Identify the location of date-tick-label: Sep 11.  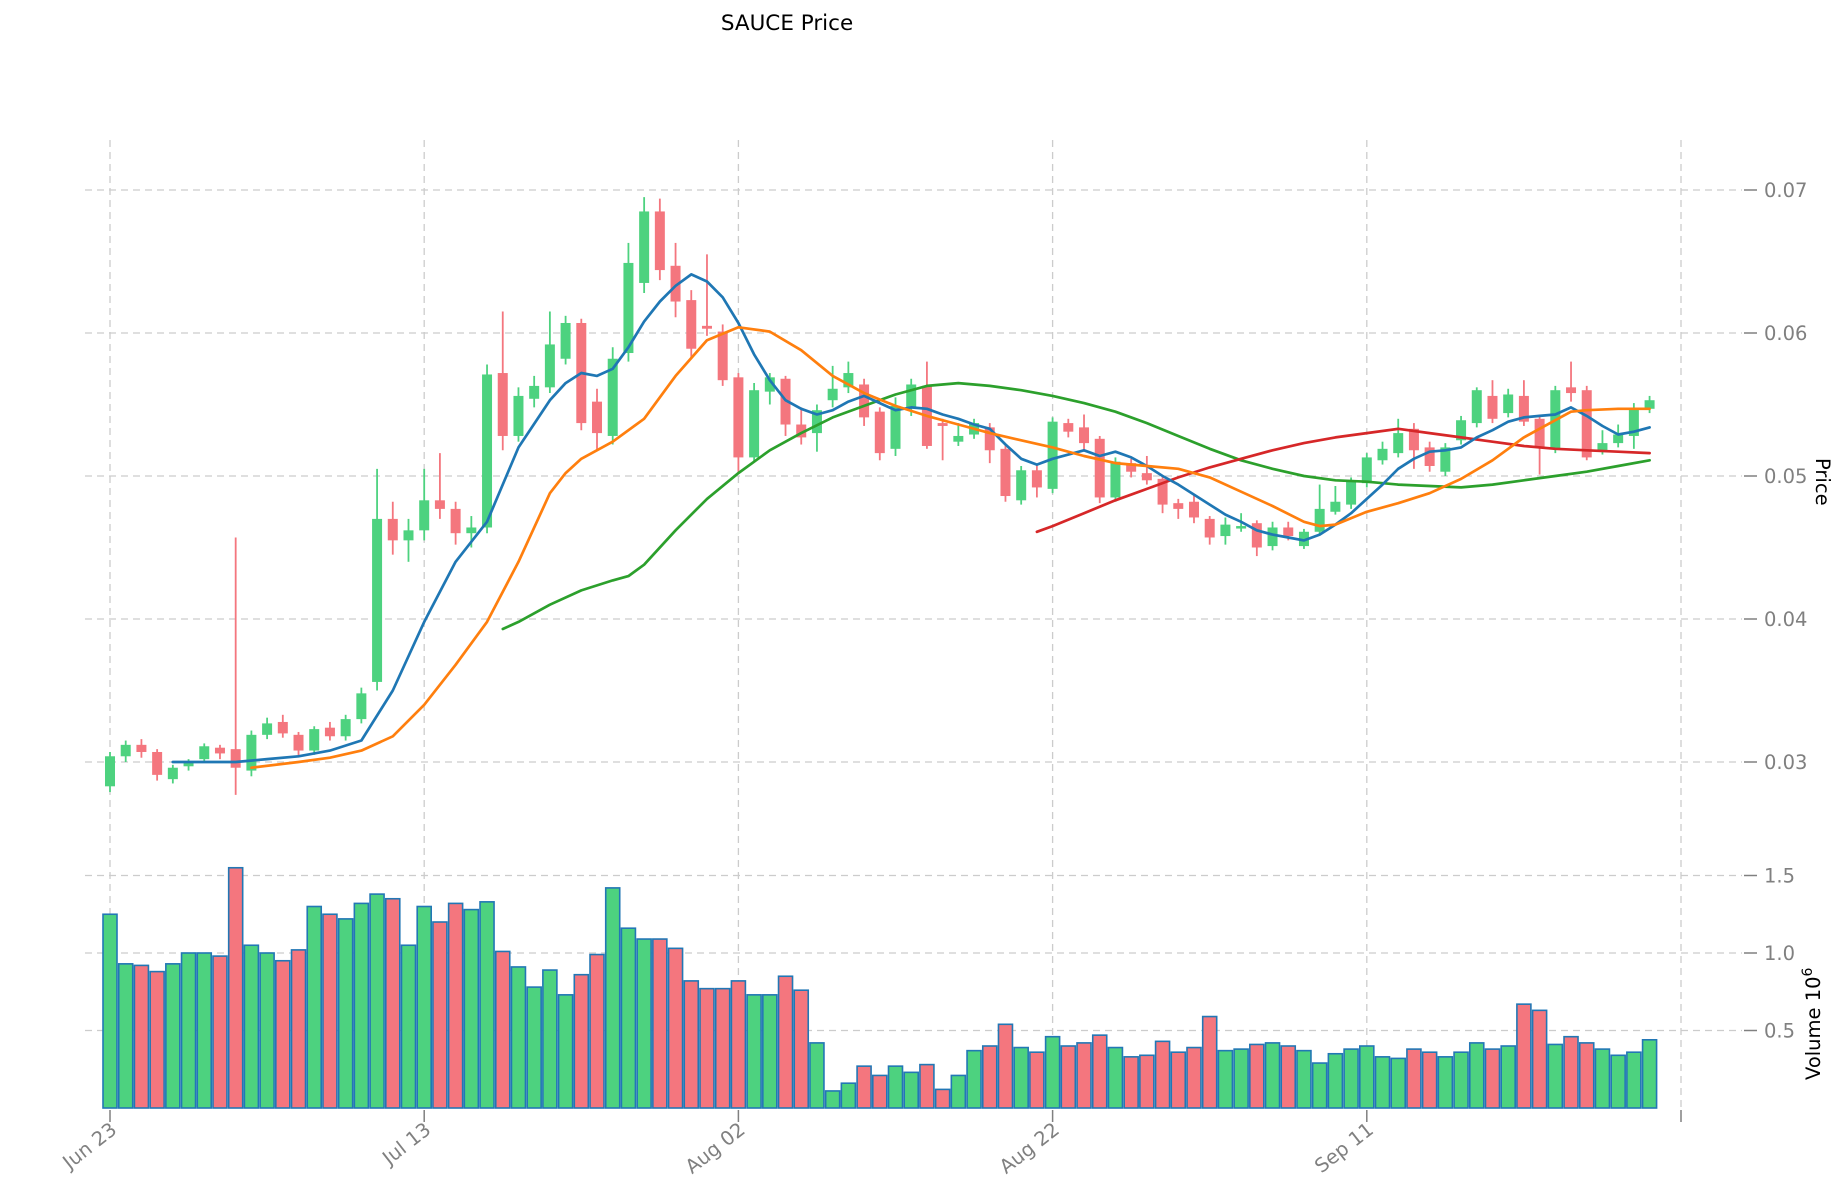
(1344, 1148).